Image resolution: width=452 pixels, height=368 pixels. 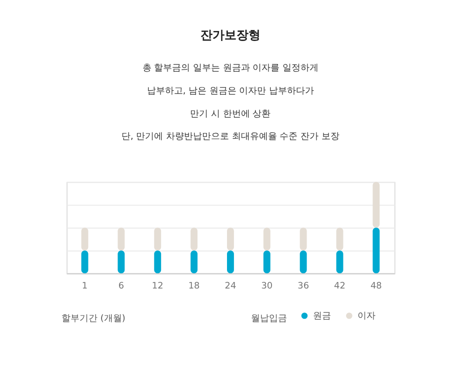 I want to click on legend-label: 원금, so click(x=321, y=317).